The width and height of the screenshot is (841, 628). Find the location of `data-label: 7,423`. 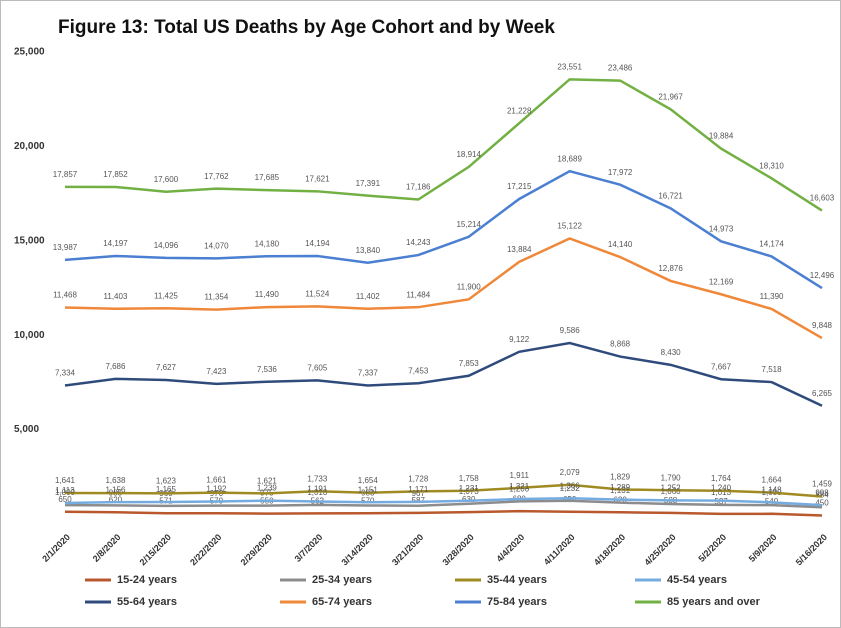

data-label: 7,423 is located at coordinates (216, 371).